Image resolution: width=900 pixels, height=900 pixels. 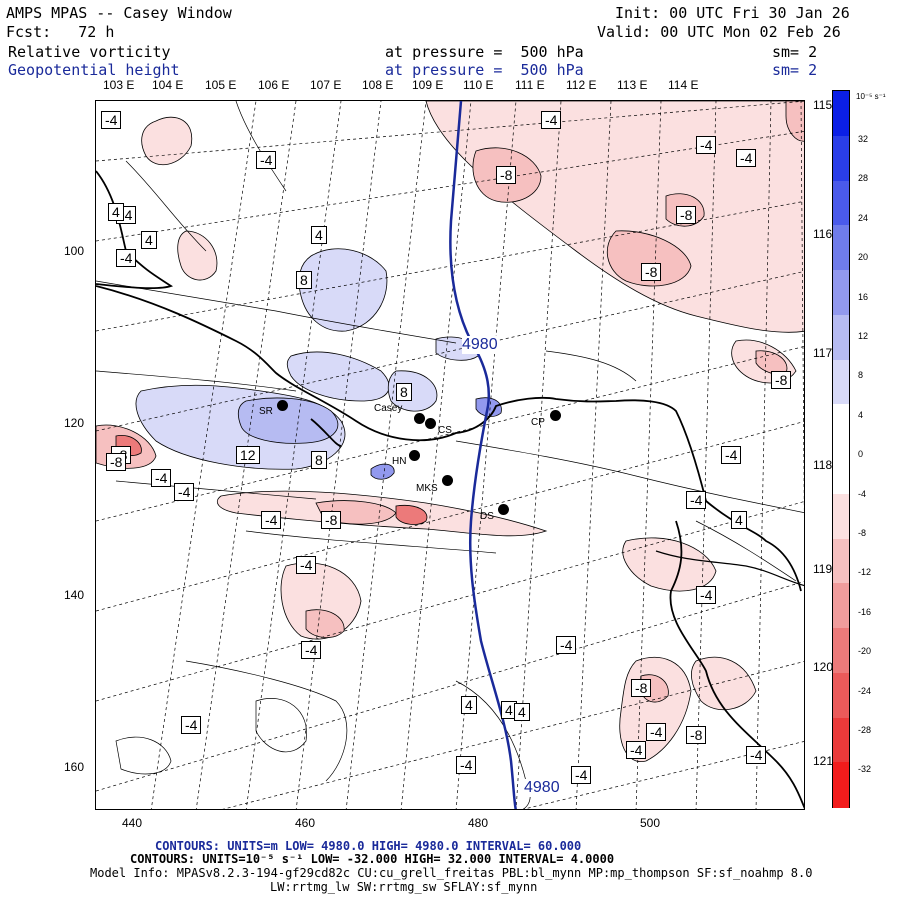 What do you see at coordinates (119, 85) in the screenshot?
I see `top-lon-label: 103 E` at bounding box center [119, 85].